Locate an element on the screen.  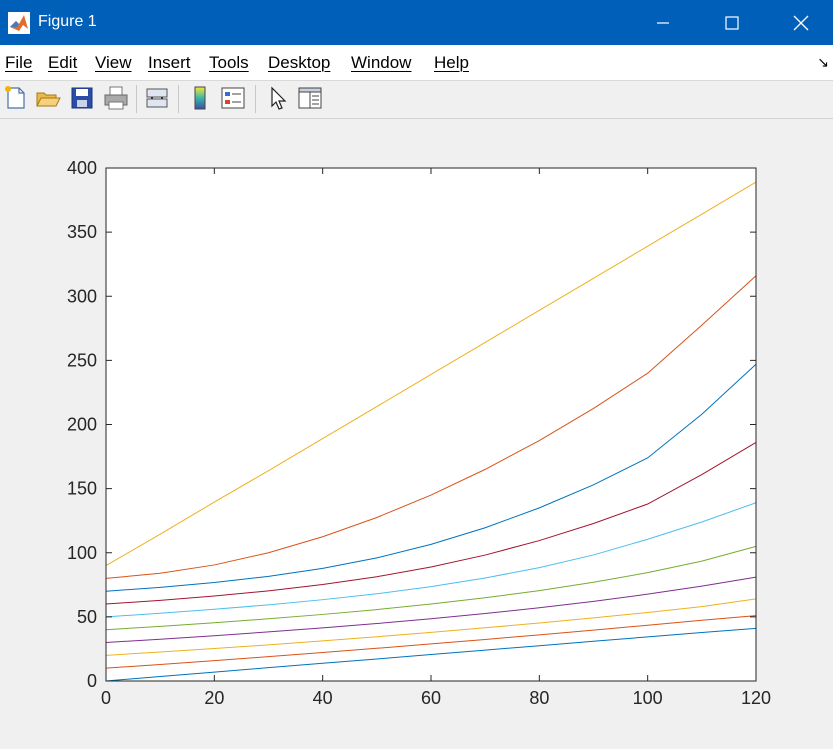
y-tick-label: 400 is located at coordinates (82, 168).